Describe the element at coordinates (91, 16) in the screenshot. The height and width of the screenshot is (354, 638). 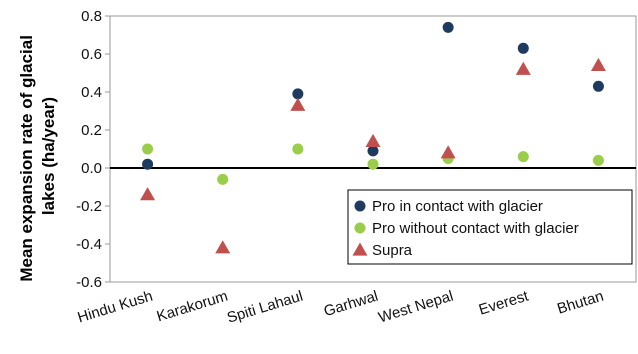
I see `y-tick-label: 0.8` at that location.